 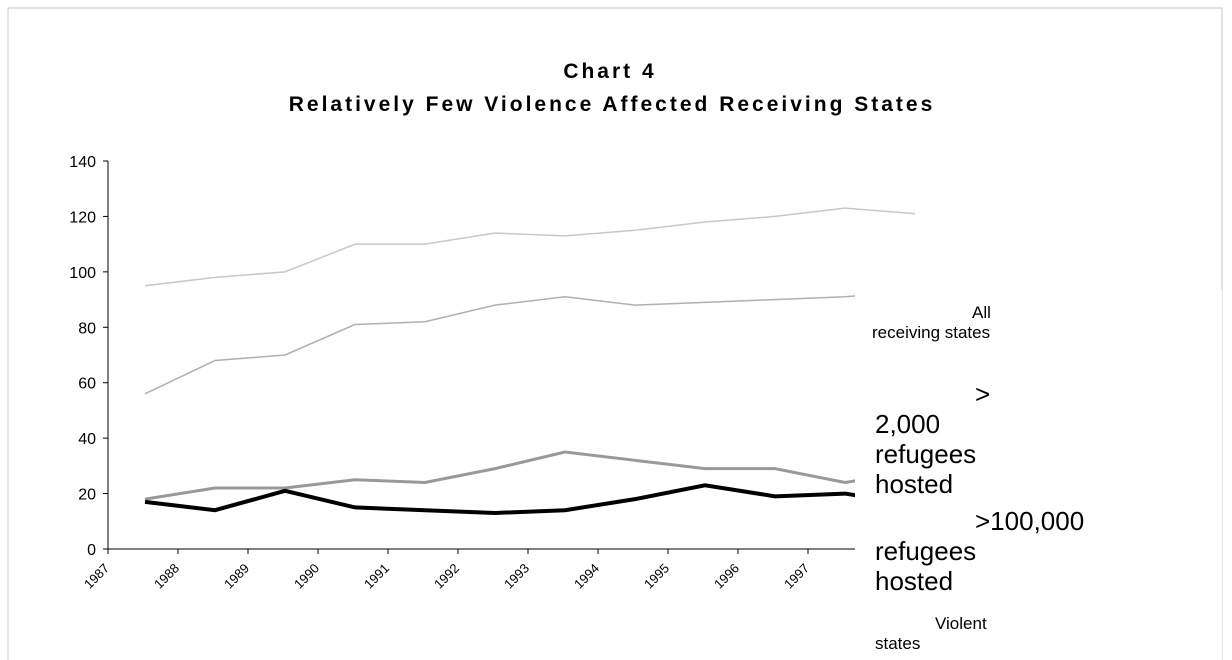 I want to click on y-tick-label: 0, so click(x=91, y=550).